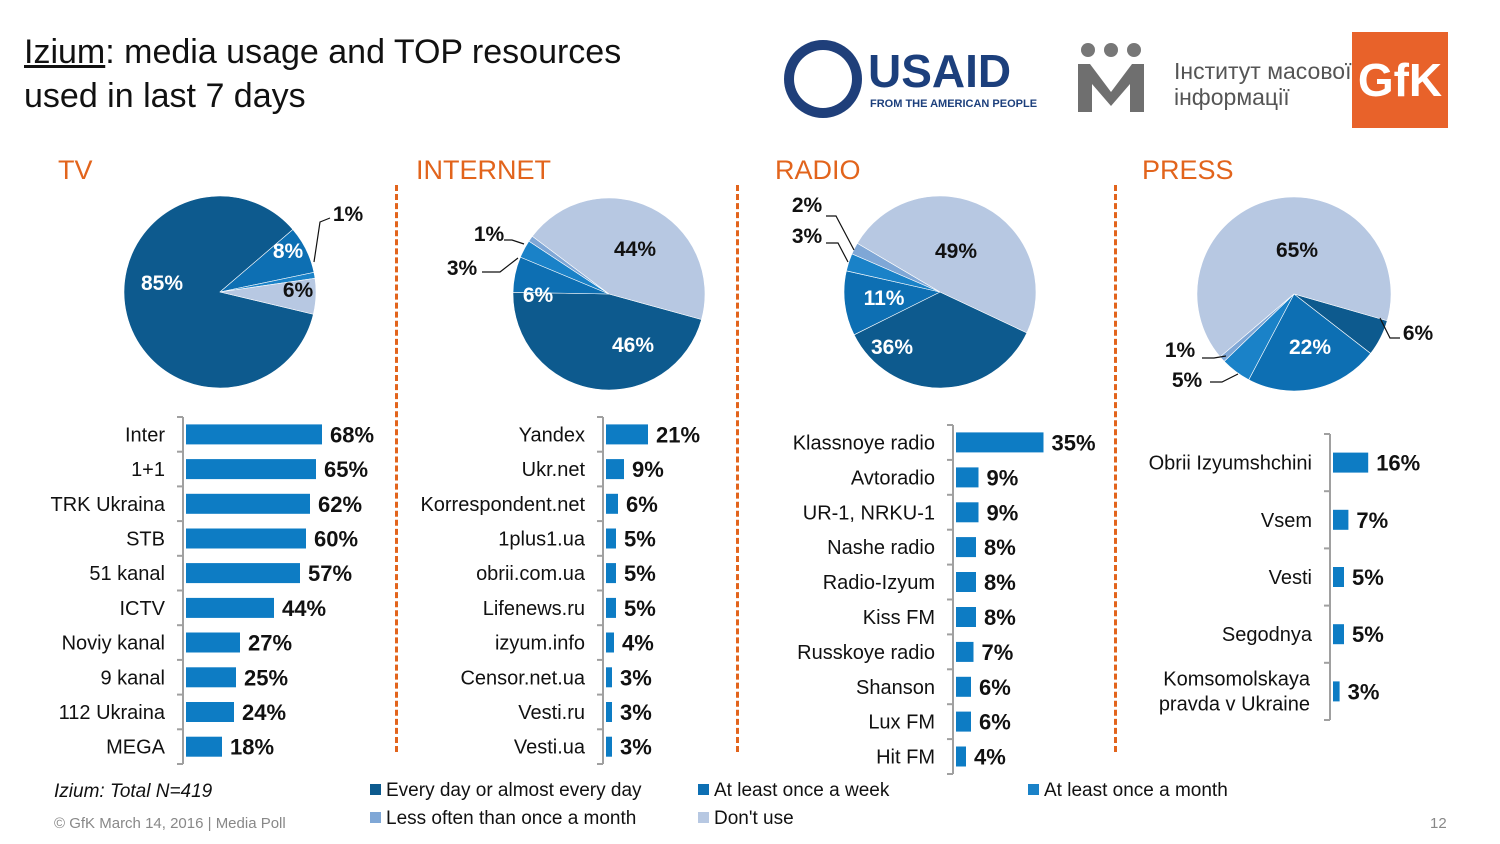 This screenshot has width=1500, height=844. I want to click on bar-value-label: 4%, so click(990, 757).